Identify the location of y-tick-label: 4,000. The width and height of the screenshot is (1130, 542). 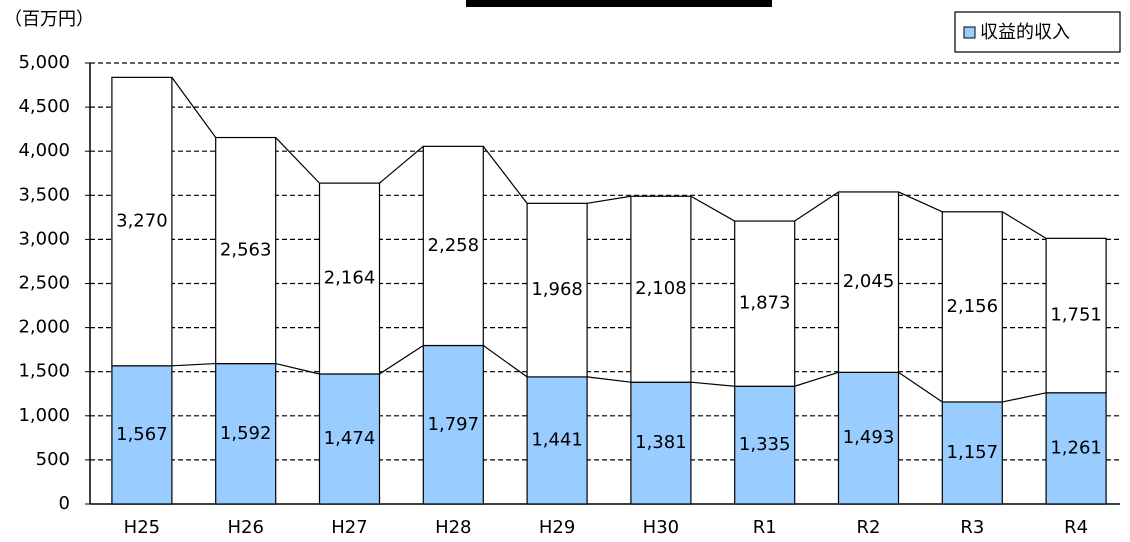
(44, 150).